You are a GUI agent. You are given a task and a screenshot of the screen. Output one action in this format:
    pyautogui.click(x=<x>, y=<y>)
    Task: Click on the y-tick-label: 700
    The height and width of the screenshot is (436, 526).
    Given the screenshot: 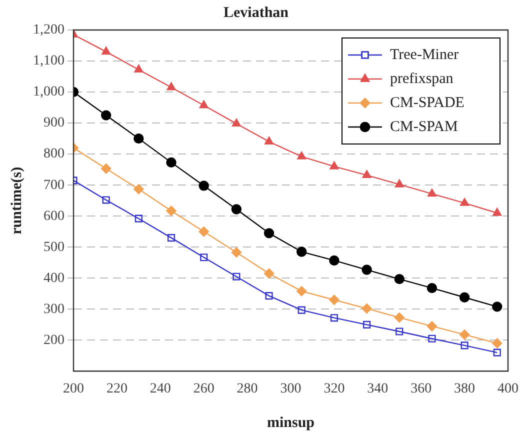 What is the action you would take?
    pyautogui.click(x=54, y=185)
    